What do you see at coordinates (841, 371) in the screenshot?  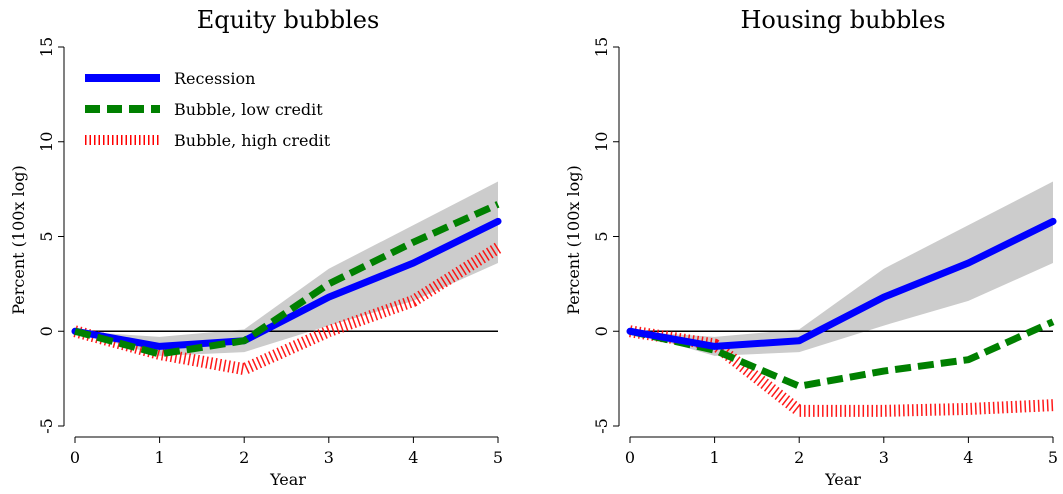 I see `series-line-bubble-high-credit` at bounding box center [841, 371].